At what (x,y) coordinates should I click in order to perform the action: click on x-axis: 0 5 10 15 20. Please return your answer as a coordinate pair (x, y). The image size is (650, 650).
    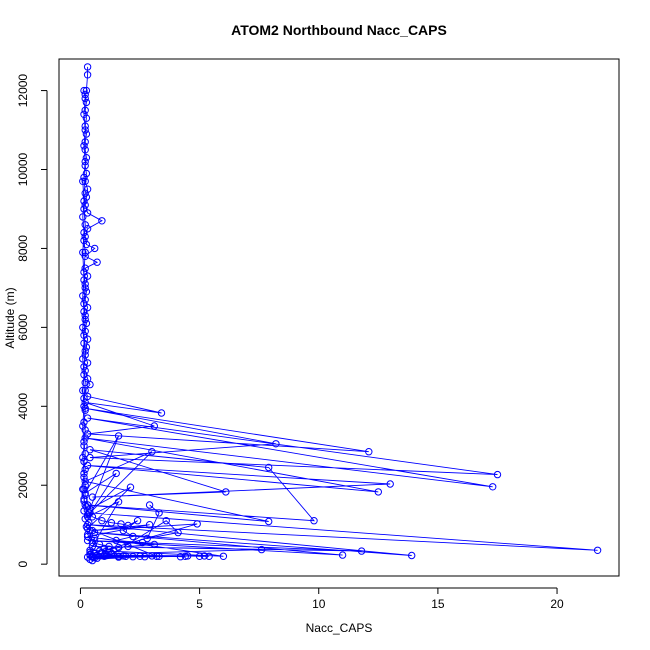
    Looking at the image, I should click on (320, 599).